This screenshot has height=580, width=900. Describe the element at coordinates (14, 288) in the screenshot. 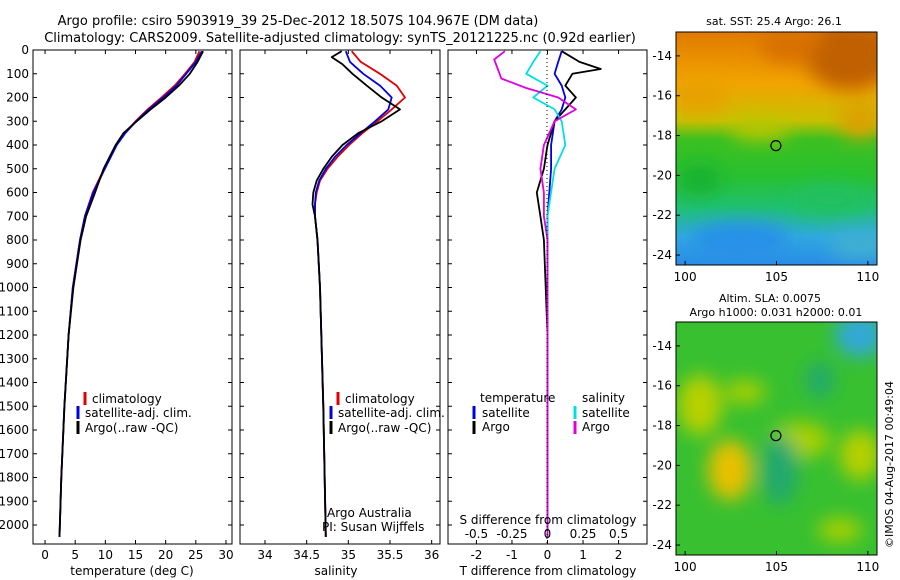

I see `depth-tick-label: 1000` at that location.